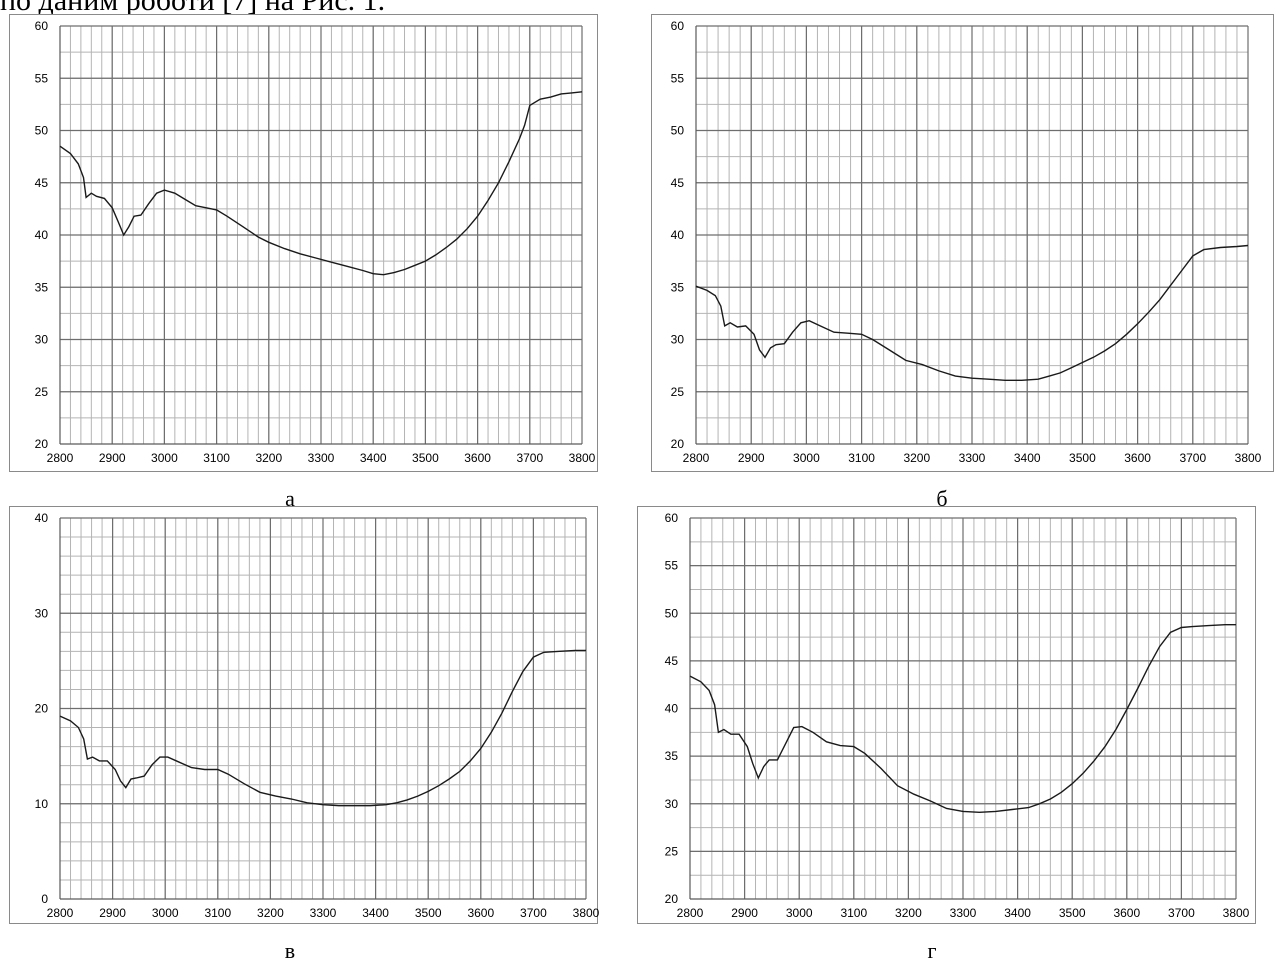 This screenshot has width=1283, height=973. What do you see at coordinates (672, 804) in the screenshot?
I see `chart-d-y-tick-label: 30` at bounding box center [672, 804].